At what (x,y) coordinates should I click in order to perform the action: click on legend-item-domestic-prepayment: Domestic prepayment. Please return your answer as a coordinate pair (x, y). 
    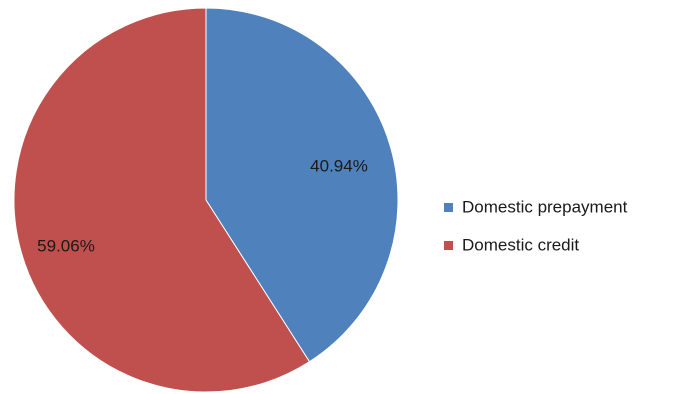
    Looking at the image, I should click on (536, 206).